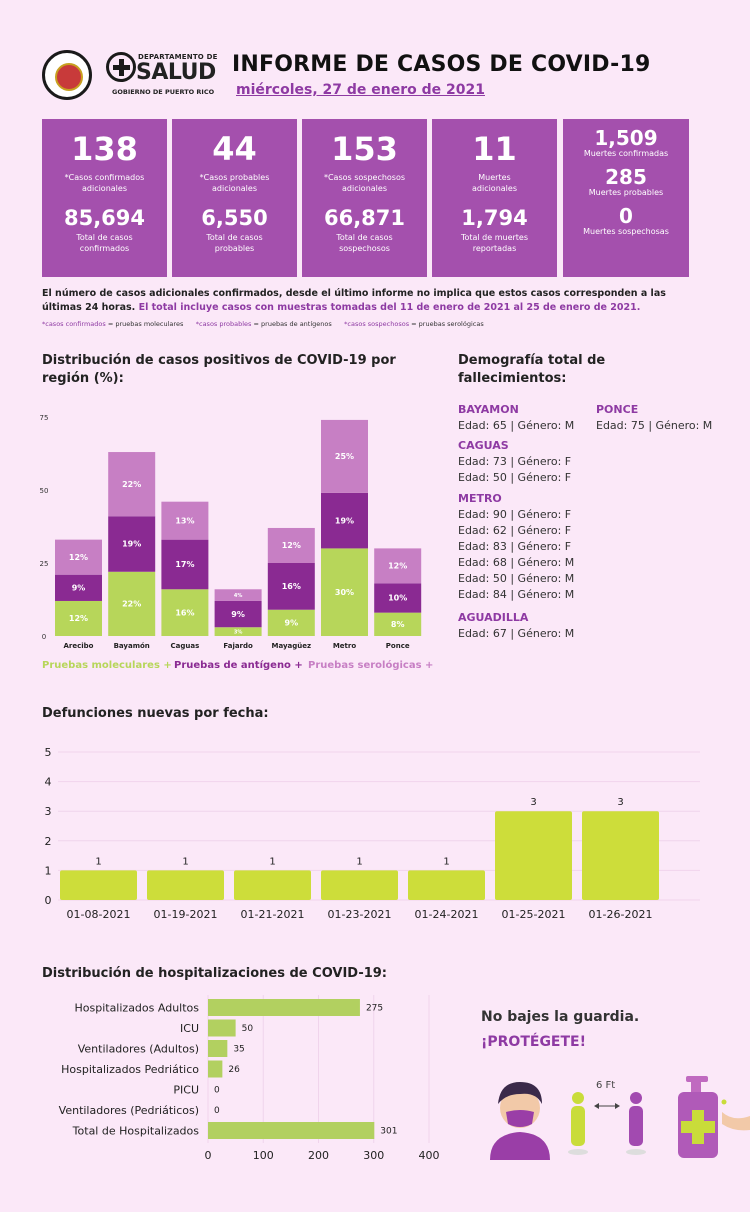 Image resolution: width=750 pixels, height=1212 pixels. I want to click on y-tick-label: 4, so click(48, 782).